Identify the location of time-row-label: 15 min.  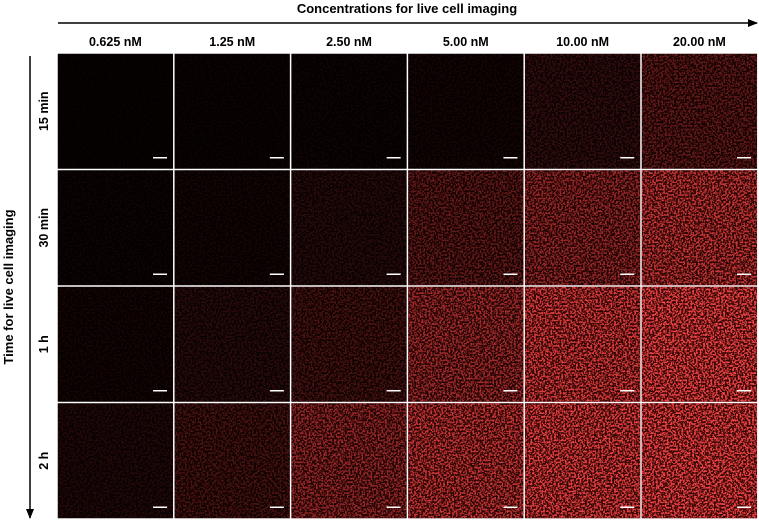
(44, 111).